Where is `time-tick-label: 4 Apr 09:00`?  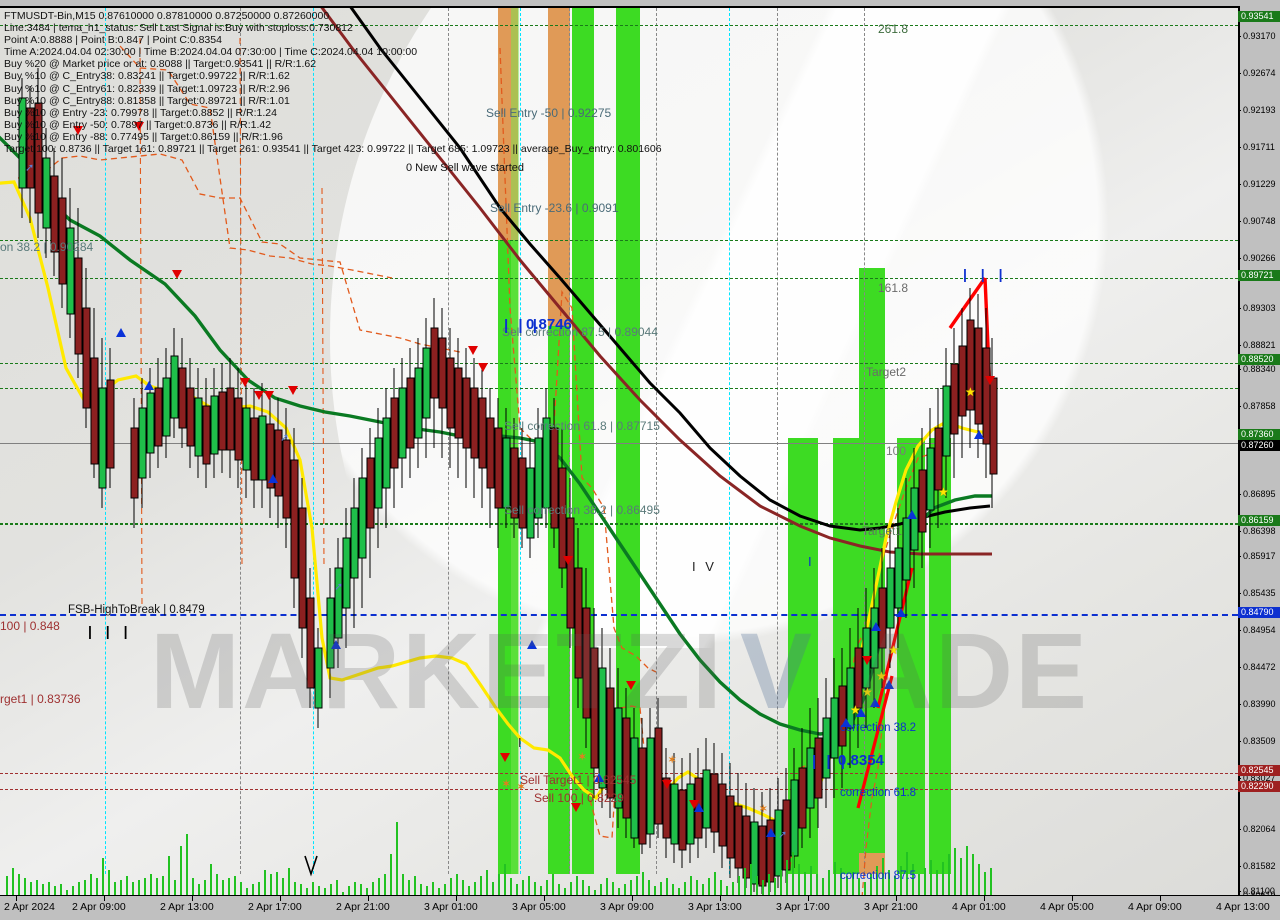
time-tick-label: 4 Apr 09:00 is located at coordinates (1155, 907).